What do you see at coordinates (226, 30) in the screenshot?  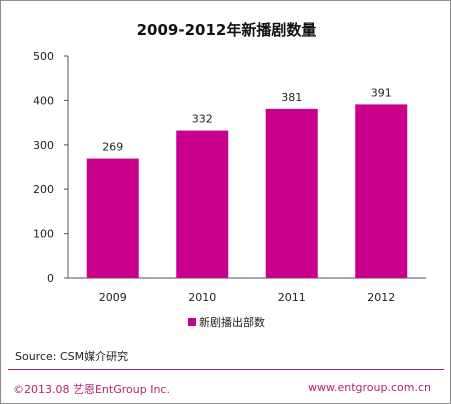 I see `chart-title: 2009-2012年新播剧数量` at bounding box center [226, 30].